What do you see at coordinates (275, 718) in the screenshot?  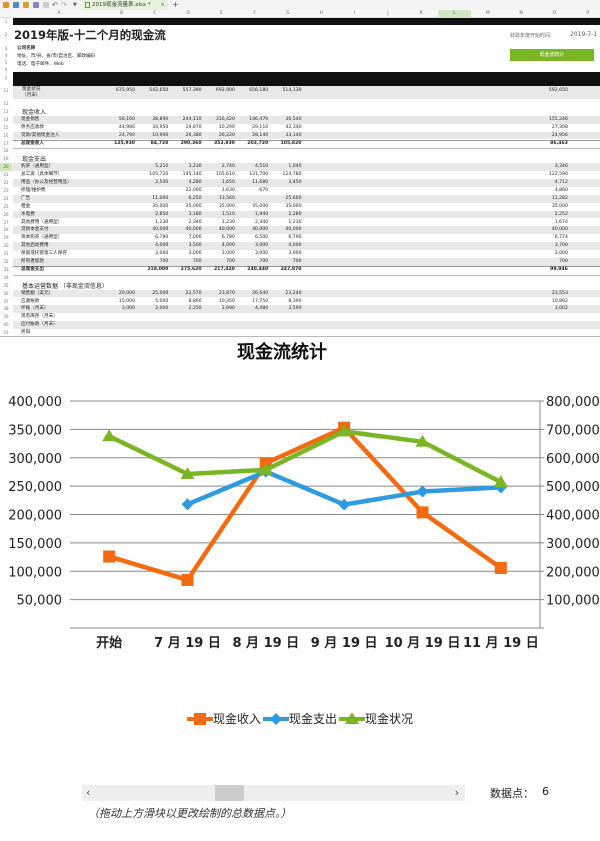 I see `legend-marker` at bounding box center [275, 718].